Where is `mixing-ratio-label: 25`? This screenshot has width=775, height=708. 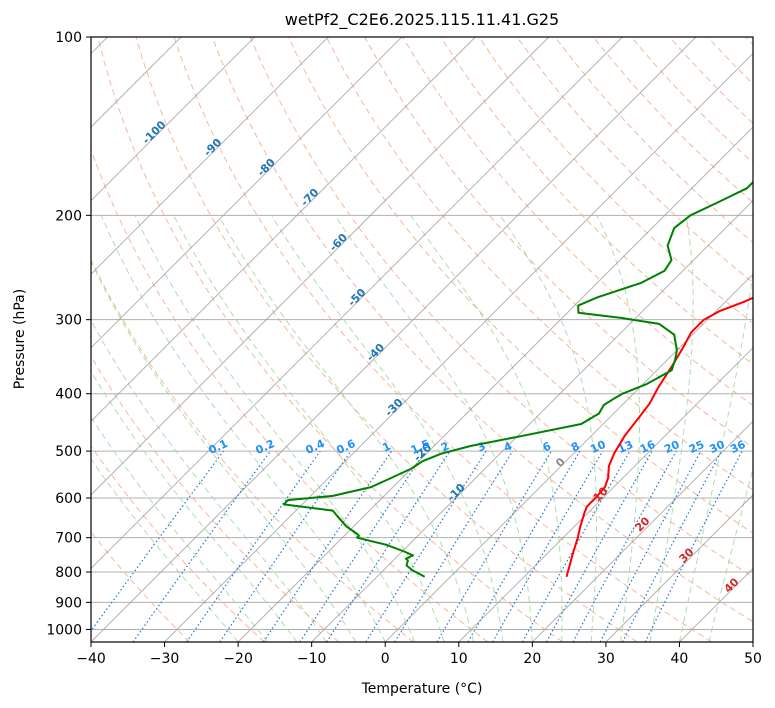 mixing-ratio-label: 25 is located at coordinates (696, 447).